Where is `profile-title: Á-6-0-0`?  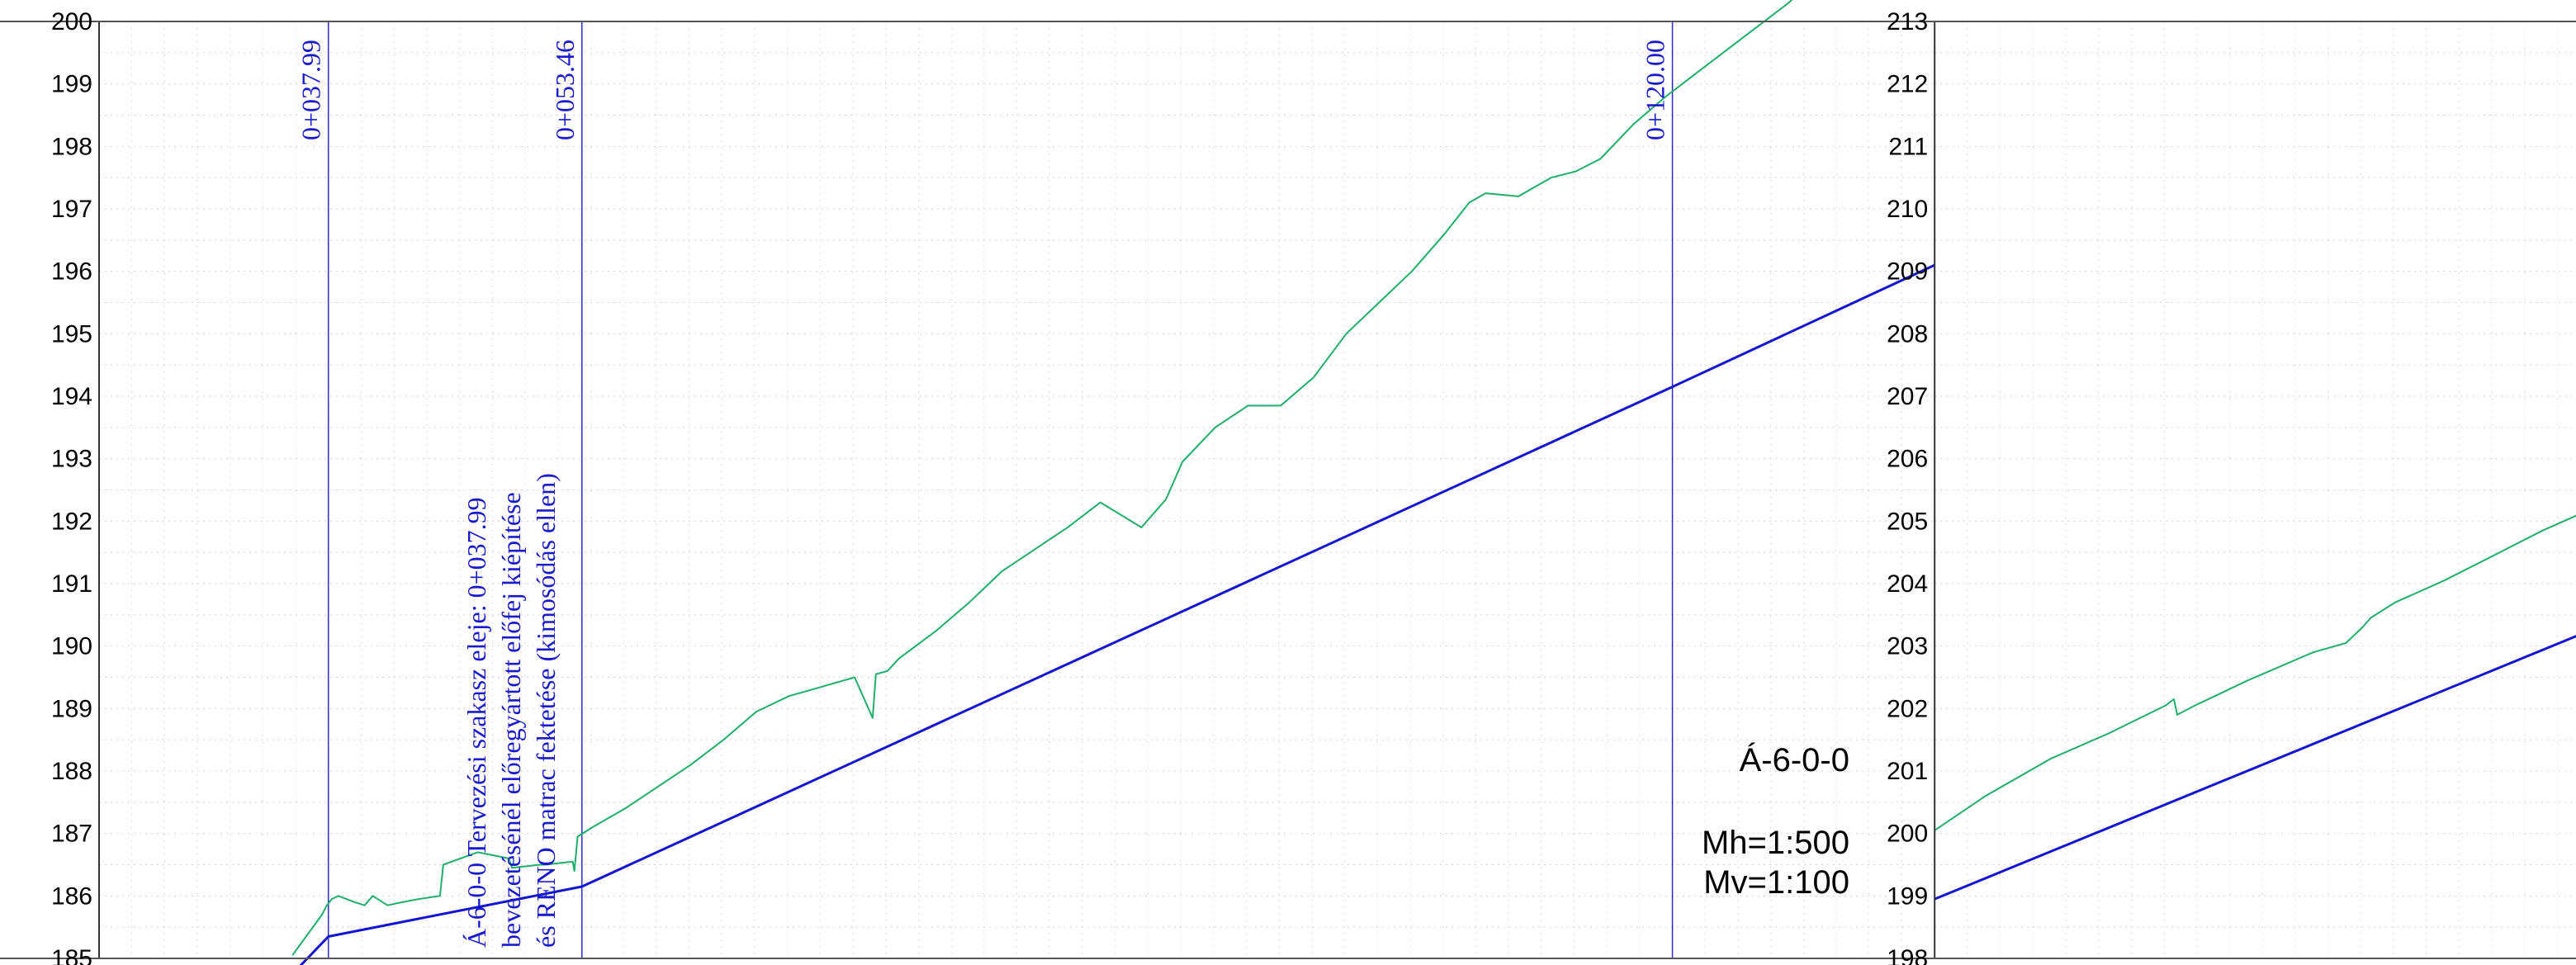
profile-title: Á-6-0-0 is located at coordinates (1794, 759).